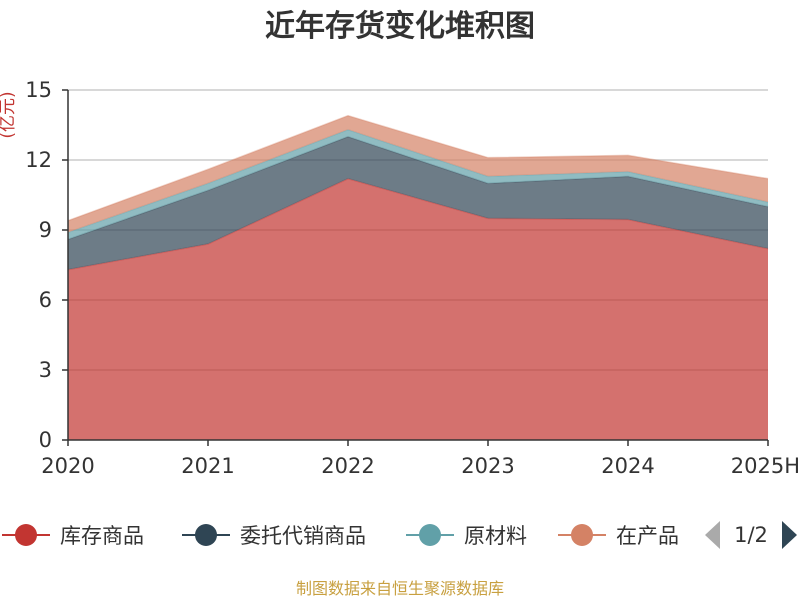 The width and height of the screenshot is (800, 600). I want to click on legend-label: 原材料, so click(495, 536).